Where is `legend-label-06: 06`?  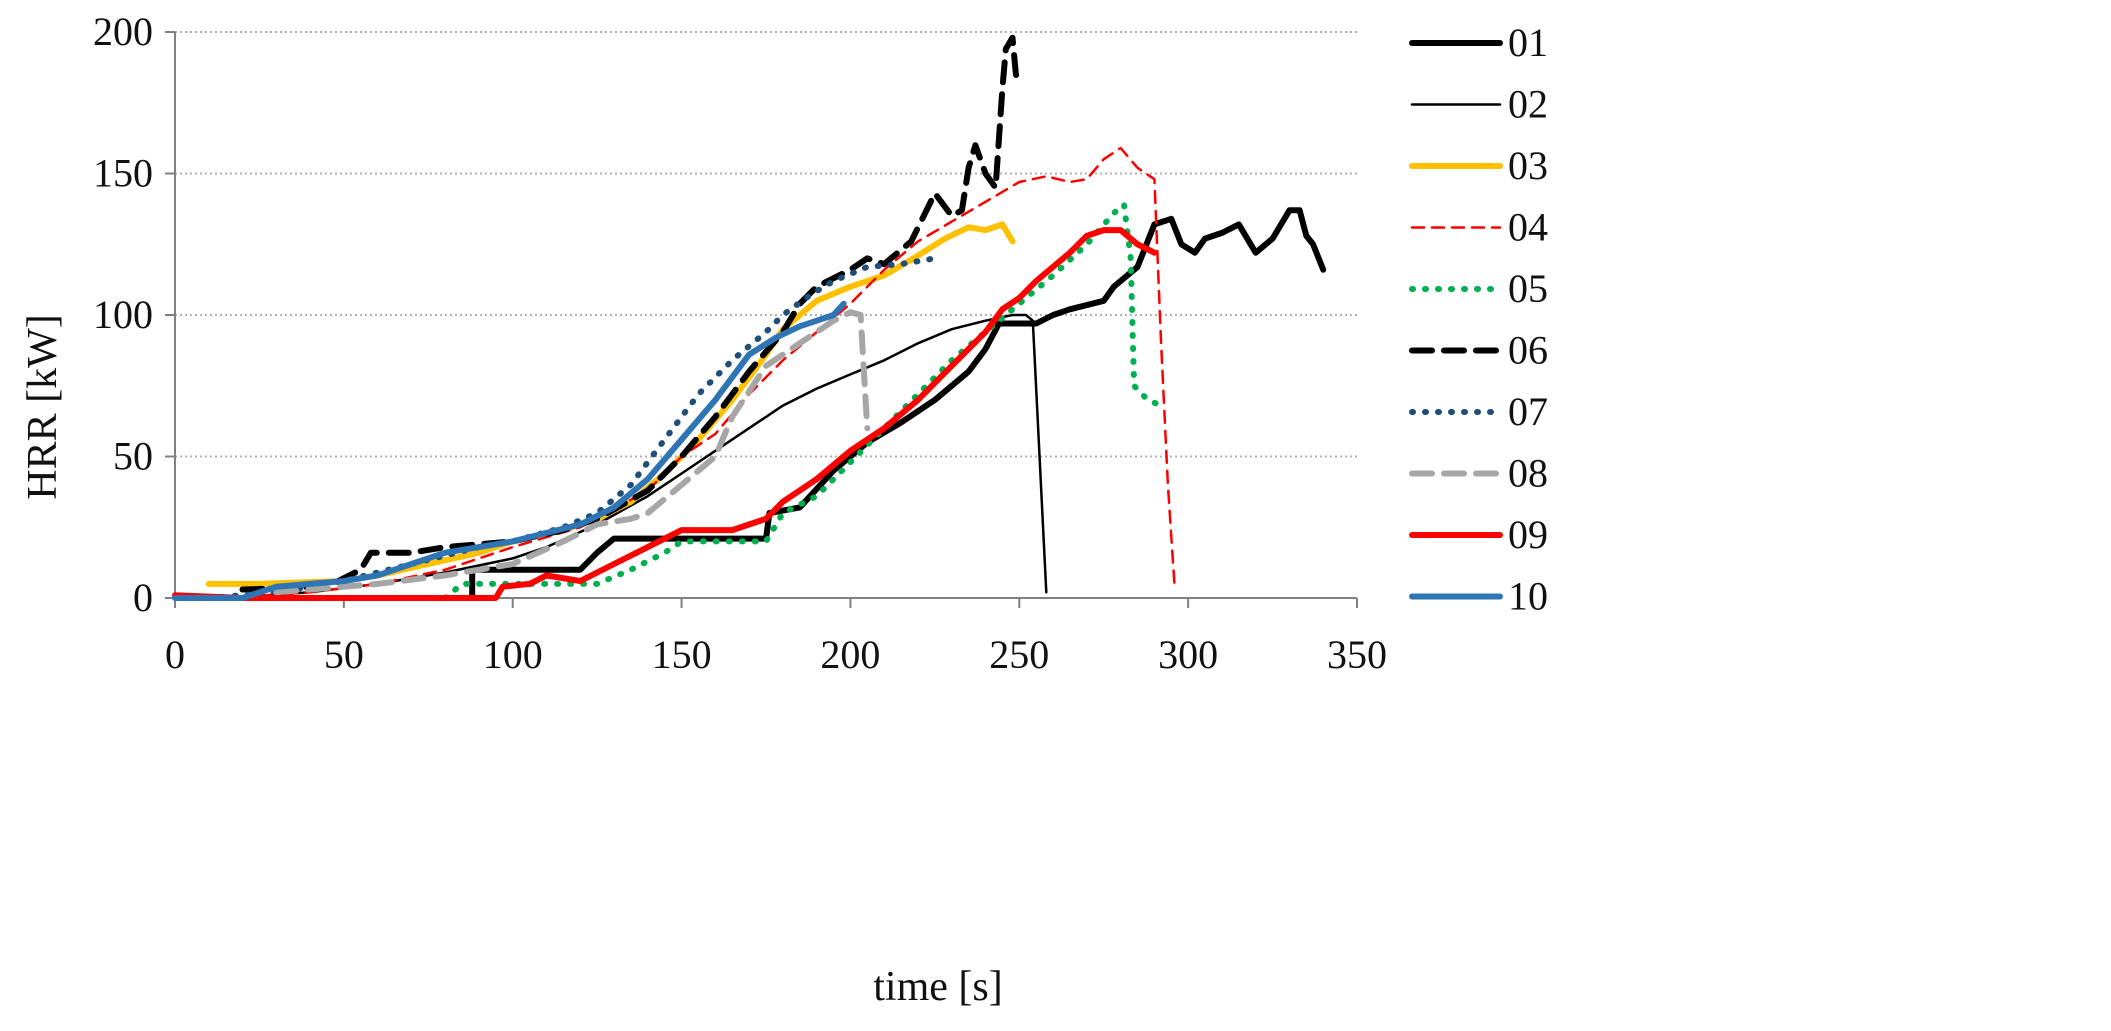 legend-label-06: 06 is located at coordinates (1528, 350).